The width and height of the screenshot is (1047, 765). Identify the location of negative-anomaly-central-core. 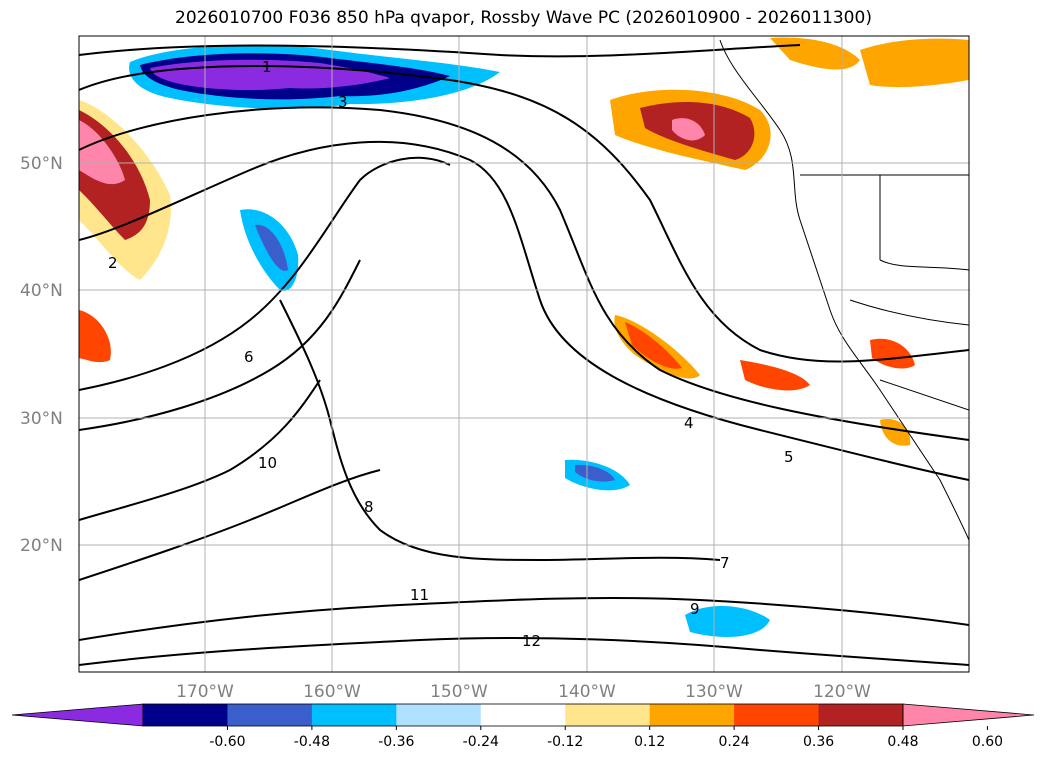
(595, 473).